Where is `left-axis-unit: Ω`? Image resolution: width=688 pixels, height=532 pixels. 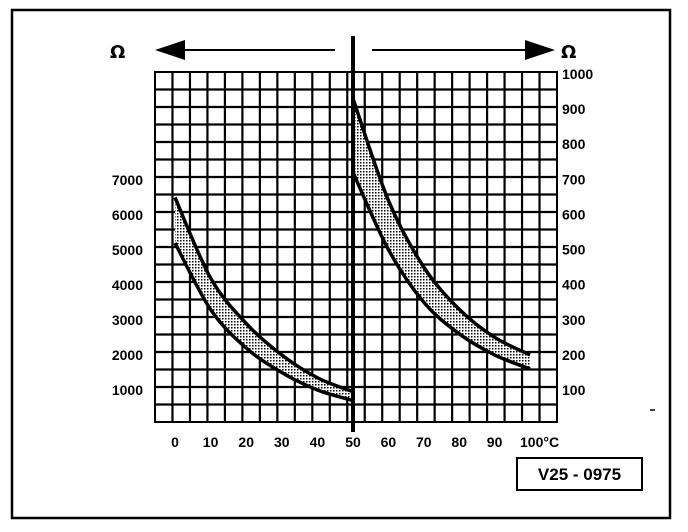
left-axis-unit: Ω is located at coordinates (117, 52).